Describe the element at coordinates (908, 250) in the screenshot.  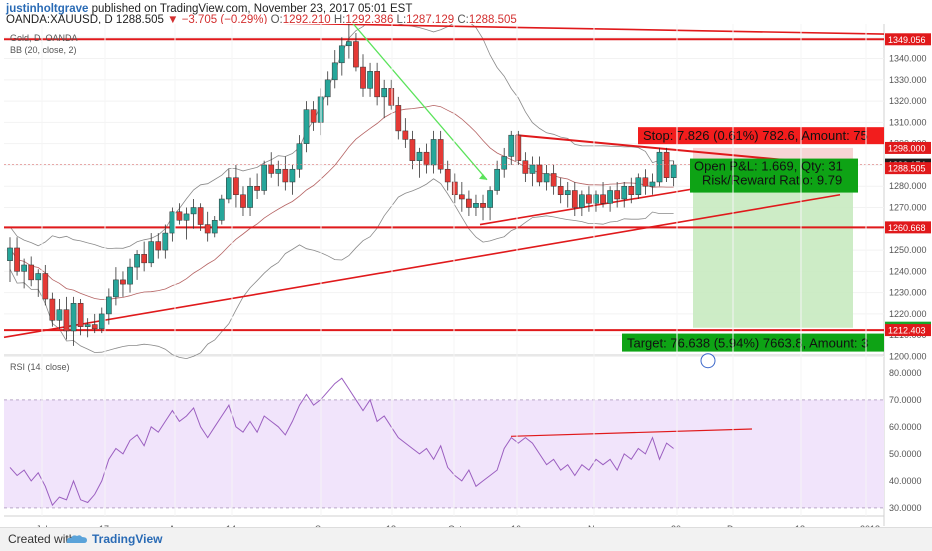
I see `price-tick: 1250.000` at that location.